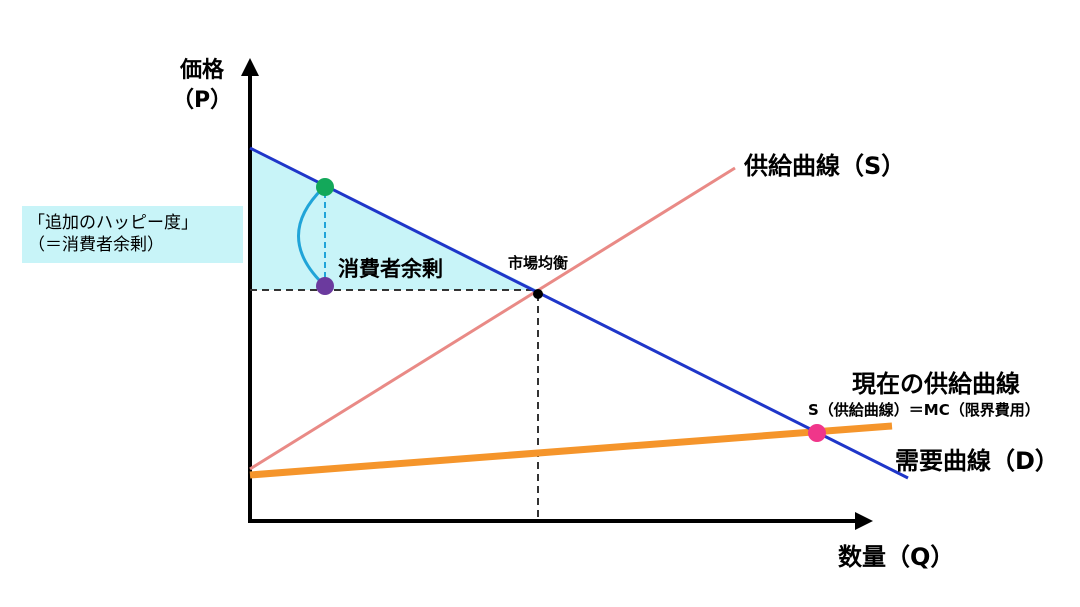 The width and height of the screenshot is (1080, 607). Describe the element at coordinates (538, 263) in the screenshot. I see `equilibrium-label: 市場均衡` at that location.